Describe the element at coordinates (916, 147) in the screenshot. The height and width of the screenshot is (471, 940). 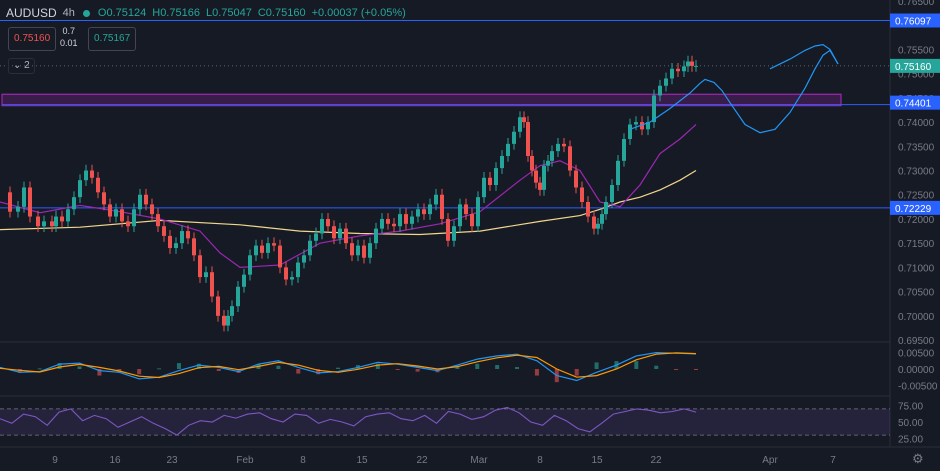
I see `y-tick-label: 0.73500` at that location.